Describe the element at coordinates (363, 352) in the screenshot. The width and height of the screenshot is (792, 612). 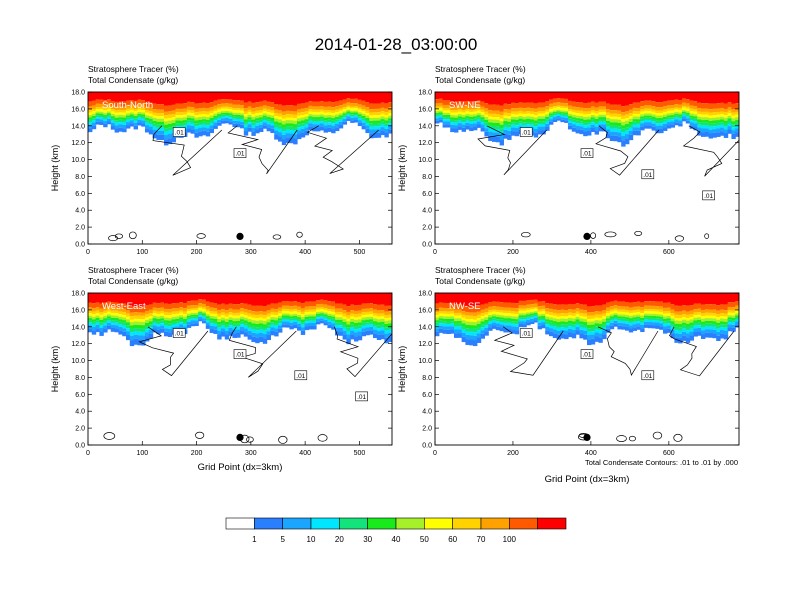
I see `condensate-contour-line` at that location.